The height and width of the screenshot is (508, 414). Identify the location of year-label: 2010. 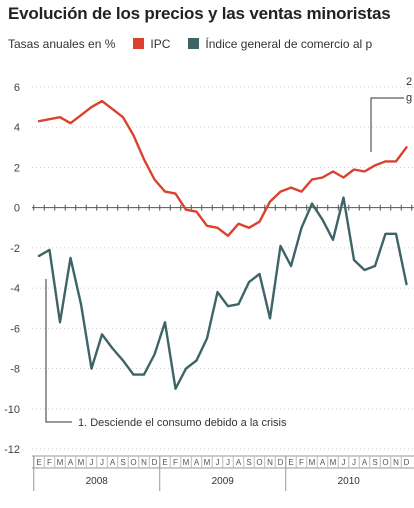
(349, 481).